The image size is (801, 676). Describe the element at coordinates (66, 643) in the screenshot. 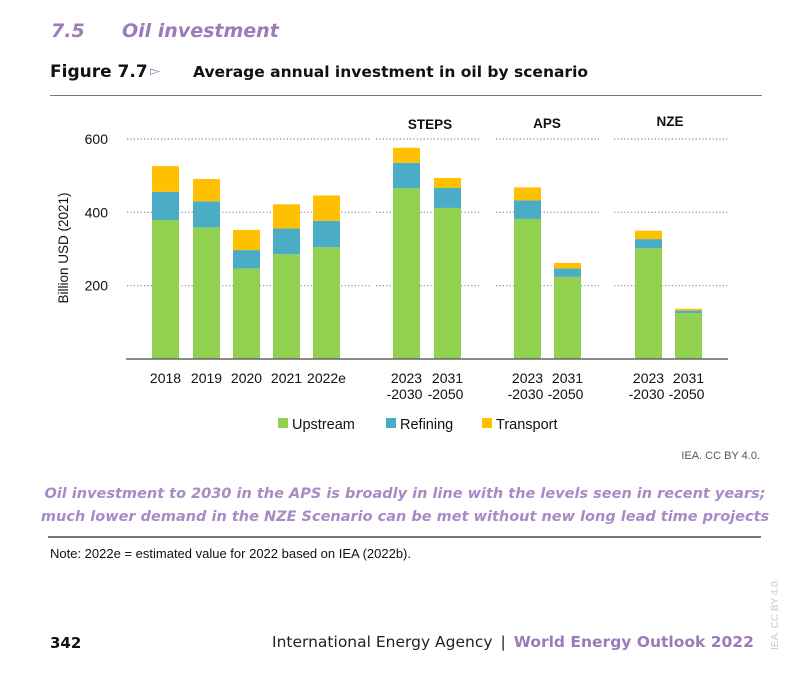

I see `page-number: 342` at that location.